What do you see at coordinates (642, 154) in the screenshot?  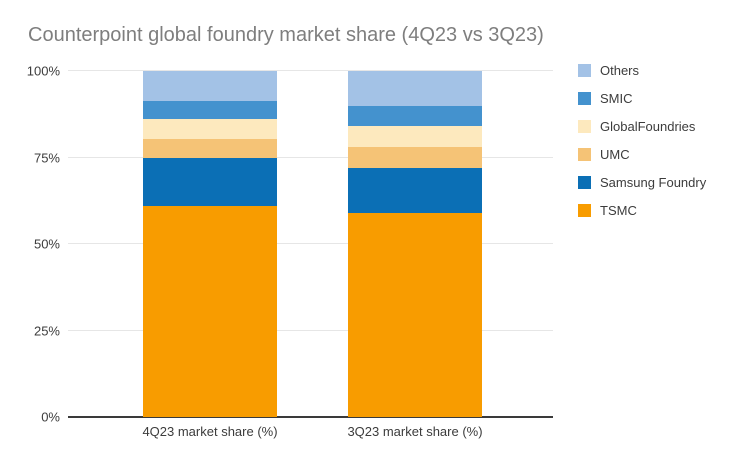 I see `legend-item-umc: UMC` at bounding box center [642, 154].